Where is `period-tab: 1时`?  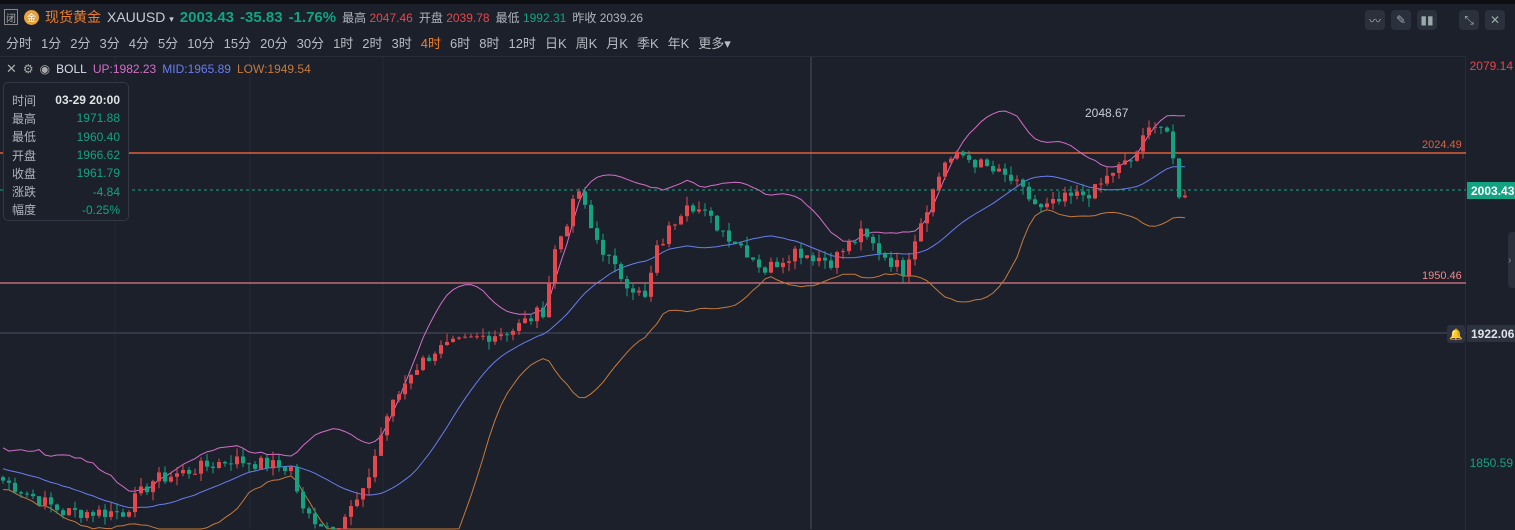
period-tab: 1时 is located at coordinates (343, 43).